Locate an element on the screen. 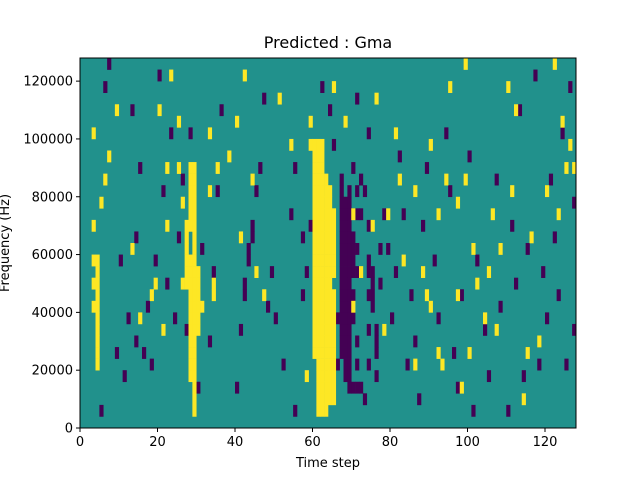 The width and height of the screenshot is (640, 480). y-axis-label: Frequency (Hz) is located at coordinates (6, 243).